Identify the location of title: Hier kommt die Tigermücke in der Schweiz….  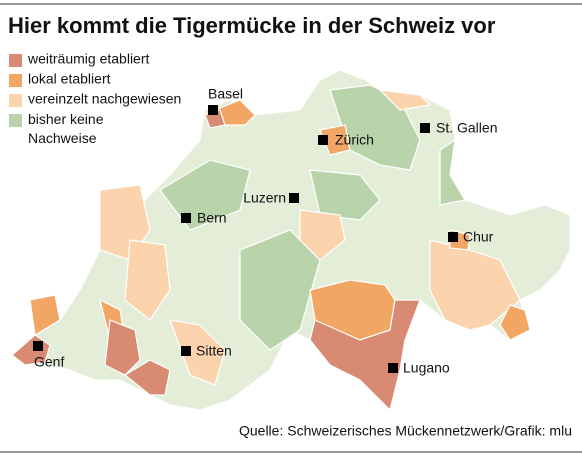
(252, 25).